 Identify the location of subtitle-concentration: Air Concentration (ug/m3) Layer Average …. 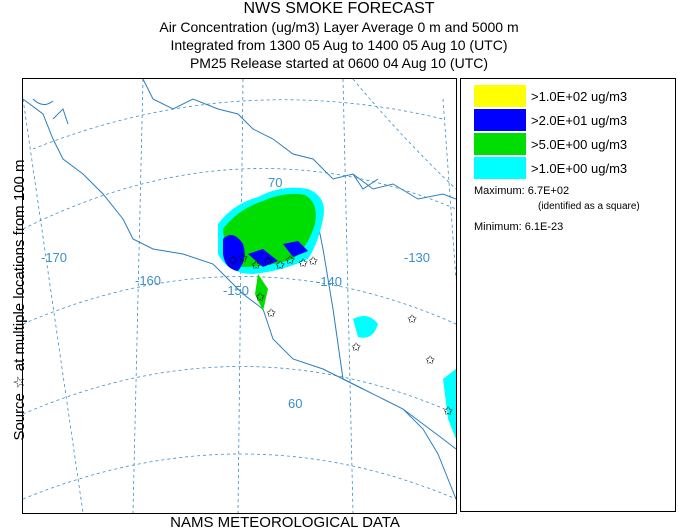
(339, 27).